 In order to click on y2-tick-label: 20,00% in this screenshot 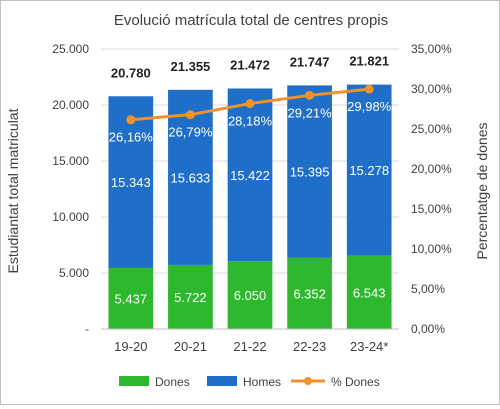, I will do `click(431, 169)`.